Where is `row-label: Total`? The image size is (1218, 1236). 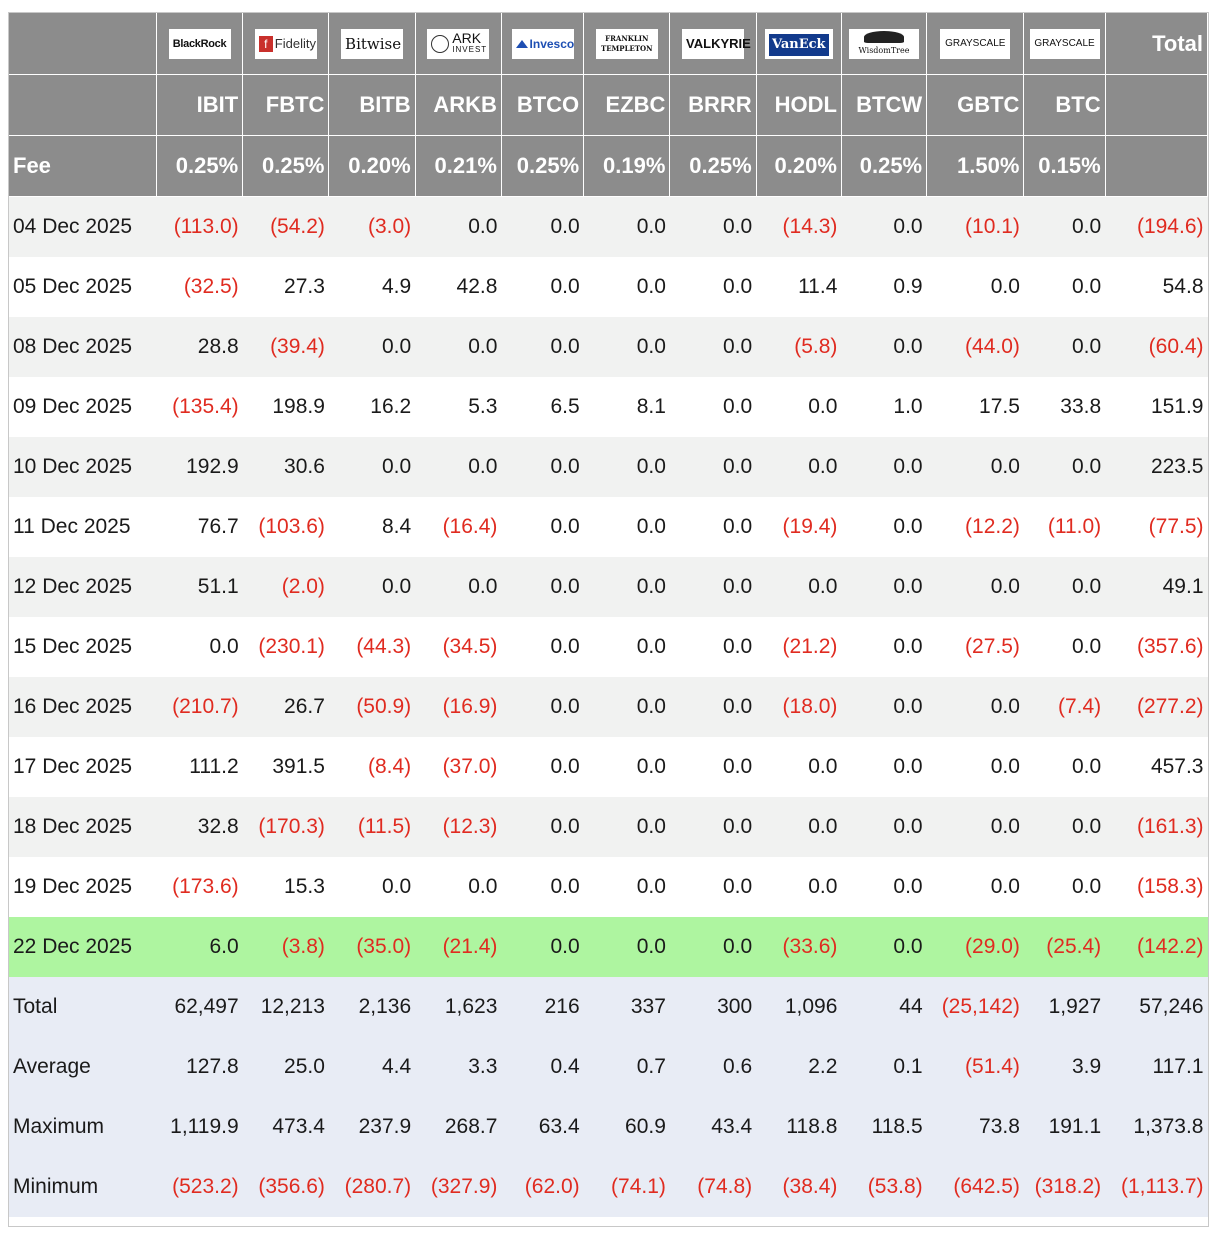 row-label: Total is located at coordinates (83, 1007).